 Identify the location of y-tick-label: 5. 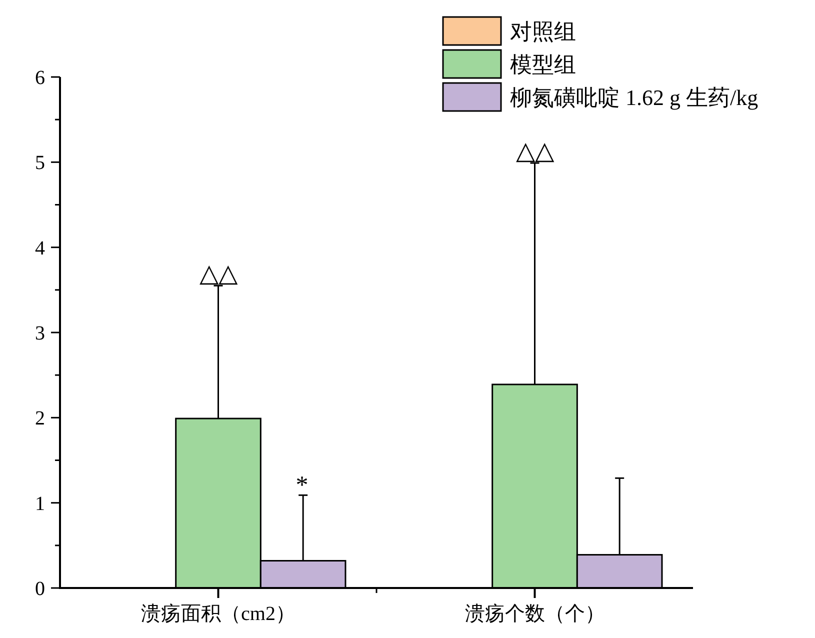
(40, 163).